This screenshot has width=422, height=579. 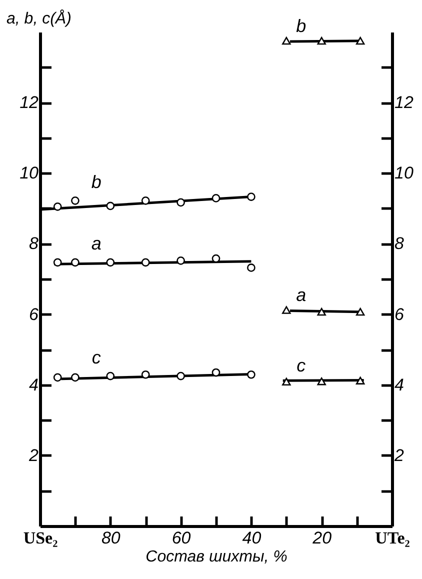 I want to click on y-axis-title: a, b, c(Å), so click(x=39, y=19).